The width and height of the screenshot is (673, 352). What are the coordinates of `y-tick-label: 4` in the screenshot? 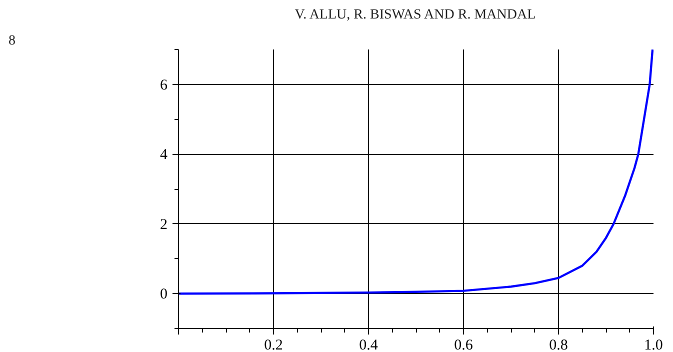 It's located at (164, 155).